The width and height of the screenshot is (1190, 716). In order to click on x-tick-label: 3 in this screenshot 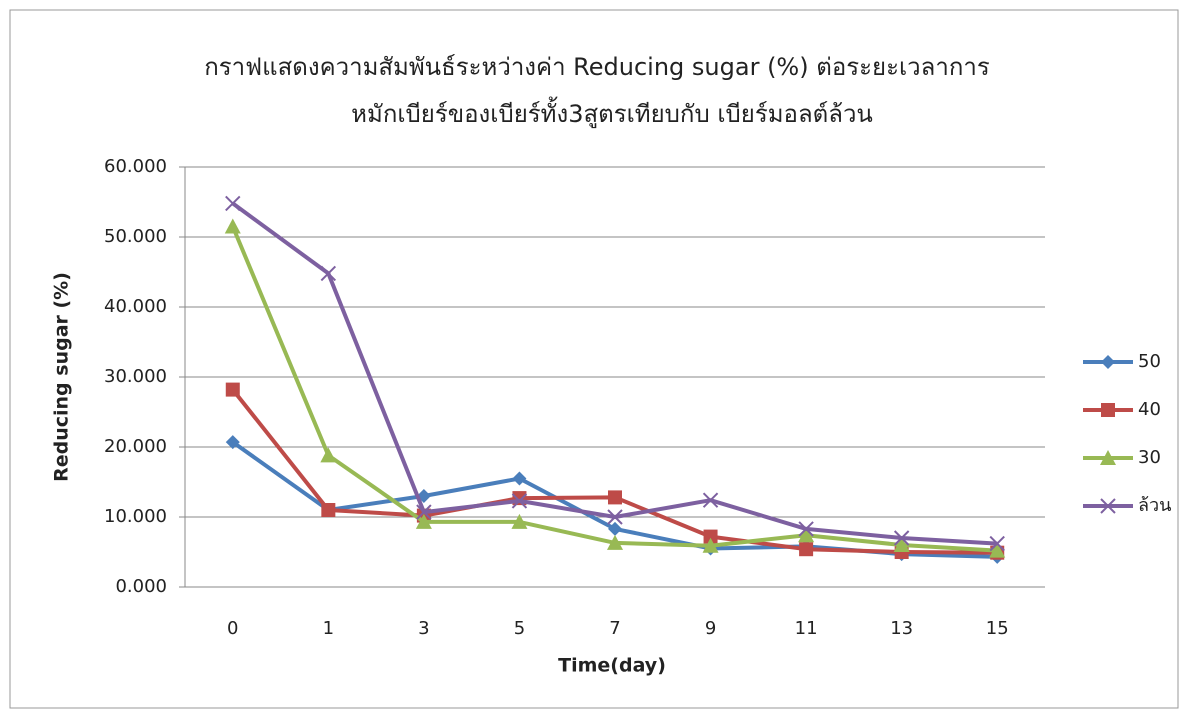, I will do `click(423, 628)`.